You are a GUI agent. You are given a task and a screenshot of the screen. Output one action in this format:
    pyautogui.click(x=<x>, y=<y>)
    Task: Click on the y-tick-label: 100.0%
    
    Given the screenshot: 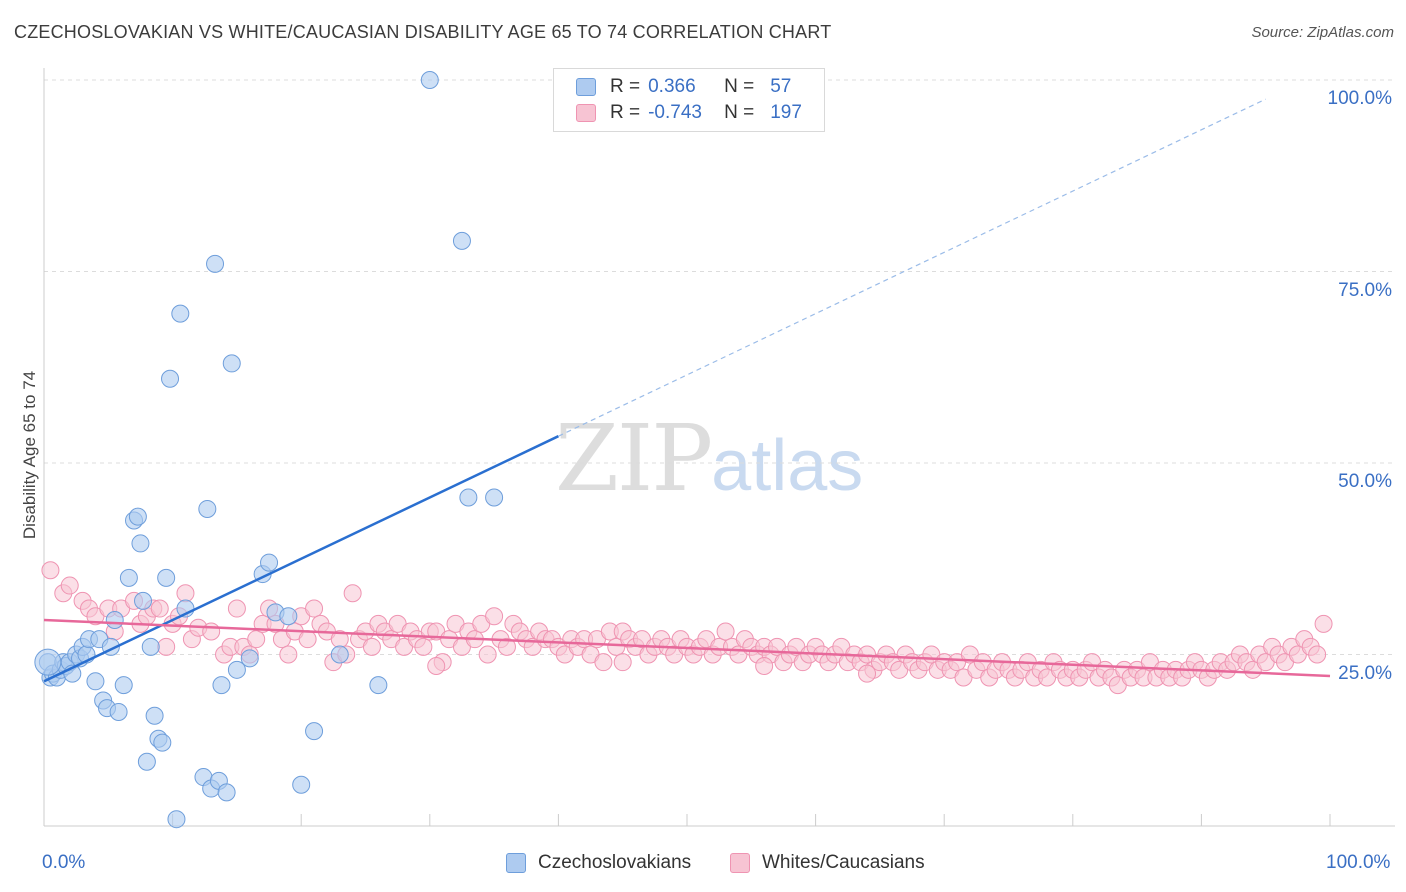 What is the action you would take?
    pyautogui.click(x=1359, y=98)
    